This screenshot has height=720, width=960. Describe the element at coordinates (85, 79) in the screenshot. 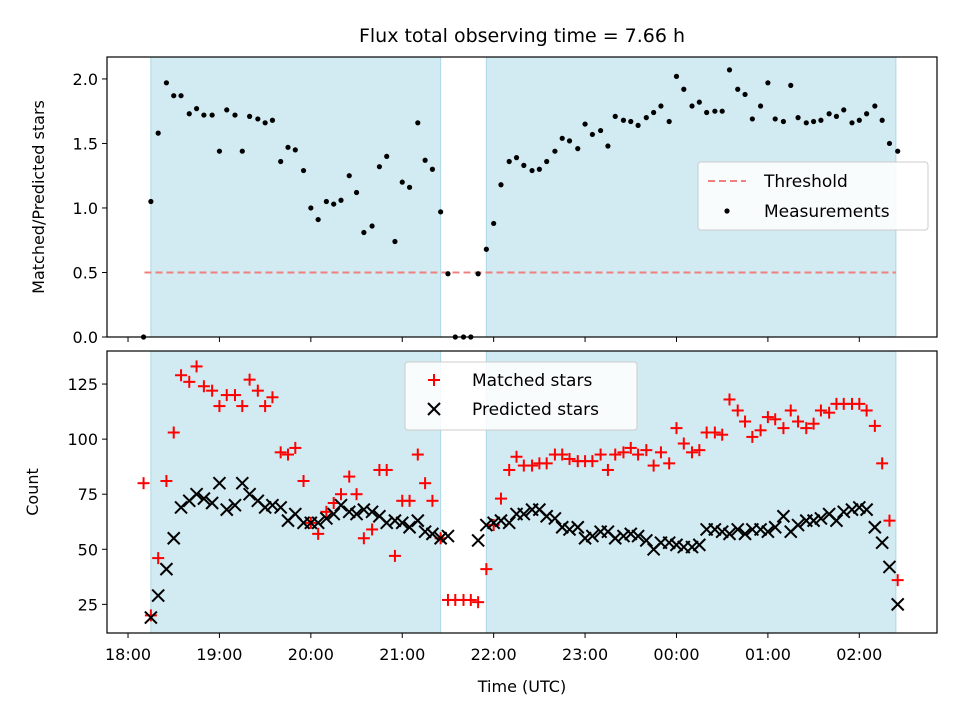

I see `y-tick-label: 2.0` at that location.